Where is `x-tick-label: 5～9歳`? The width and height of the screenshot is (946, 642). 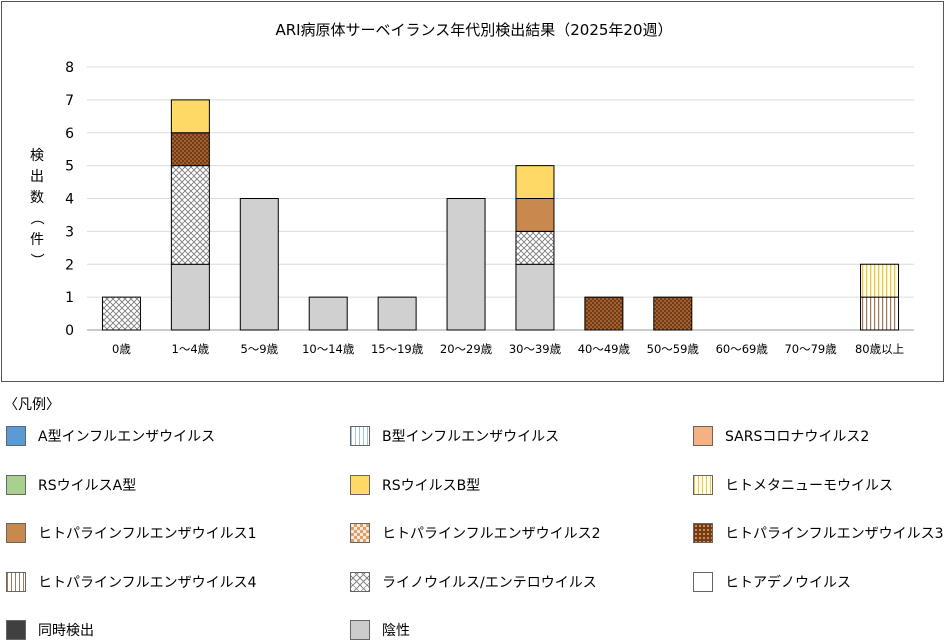 x-tick-label: 5～9歳 is located at coordinates (259, 349).